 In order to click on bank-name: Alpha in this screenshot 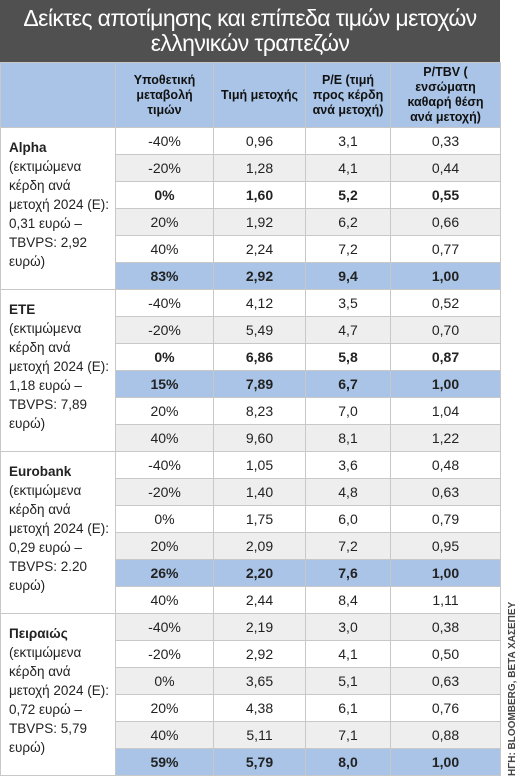, I will do `click(28, 147)`.